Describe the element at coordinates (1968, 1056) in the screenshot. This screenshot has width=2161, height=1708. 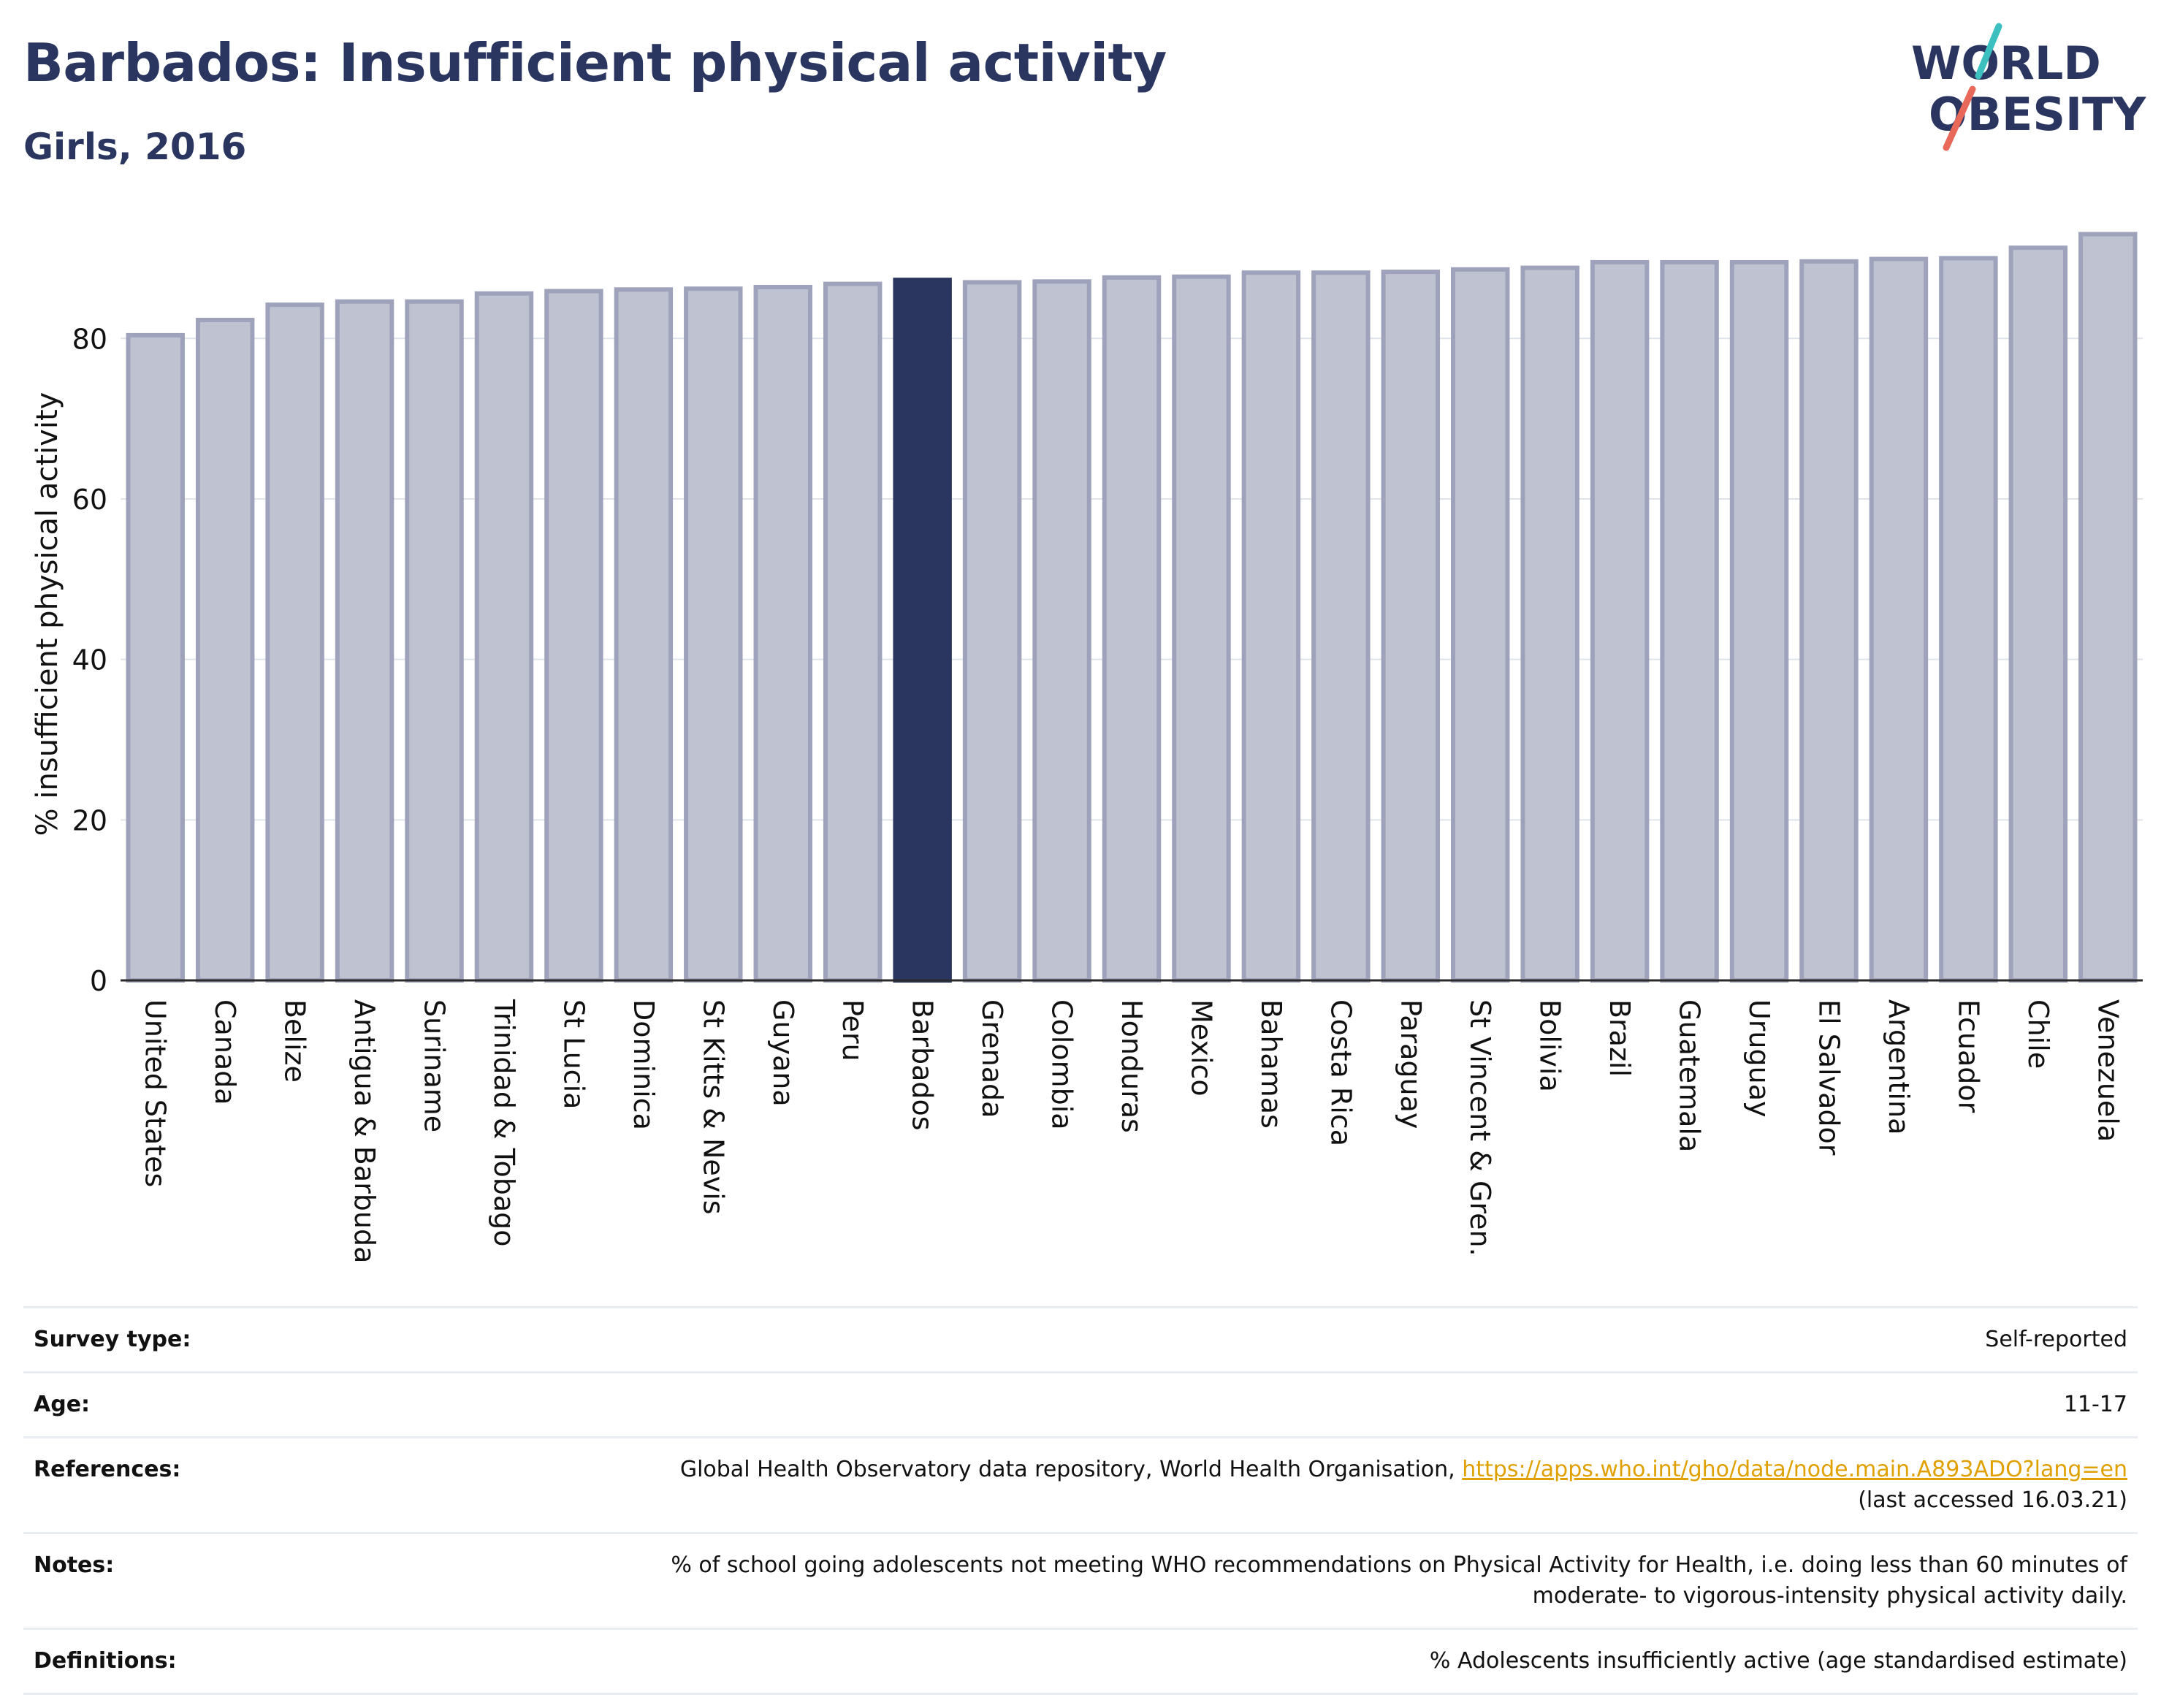
I see `x-tick-label: Ecuador` at that location.